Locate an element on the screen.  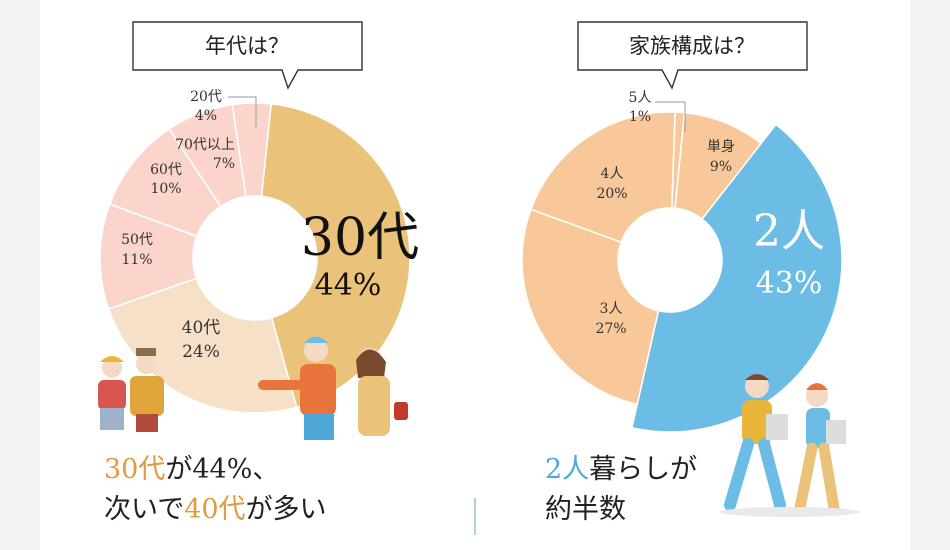
age-20s-leader is located at coordinates (242, 111).